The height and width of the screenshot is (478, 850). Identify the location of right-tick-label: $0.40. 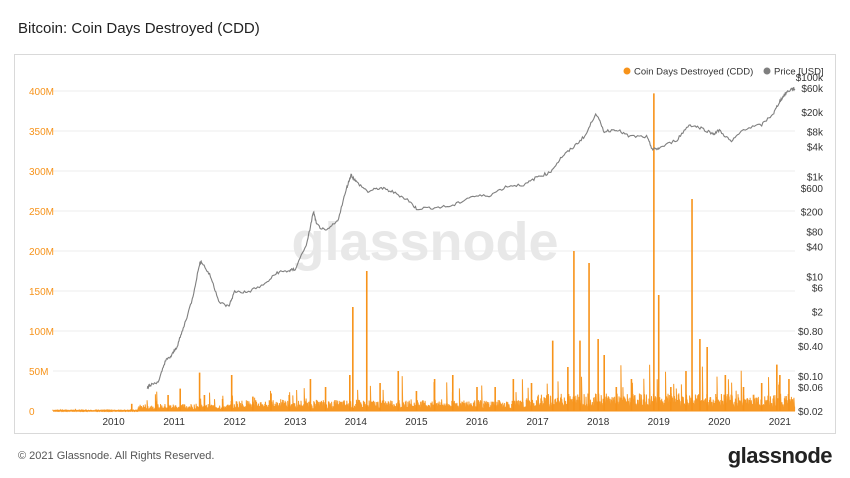
(810, 347).